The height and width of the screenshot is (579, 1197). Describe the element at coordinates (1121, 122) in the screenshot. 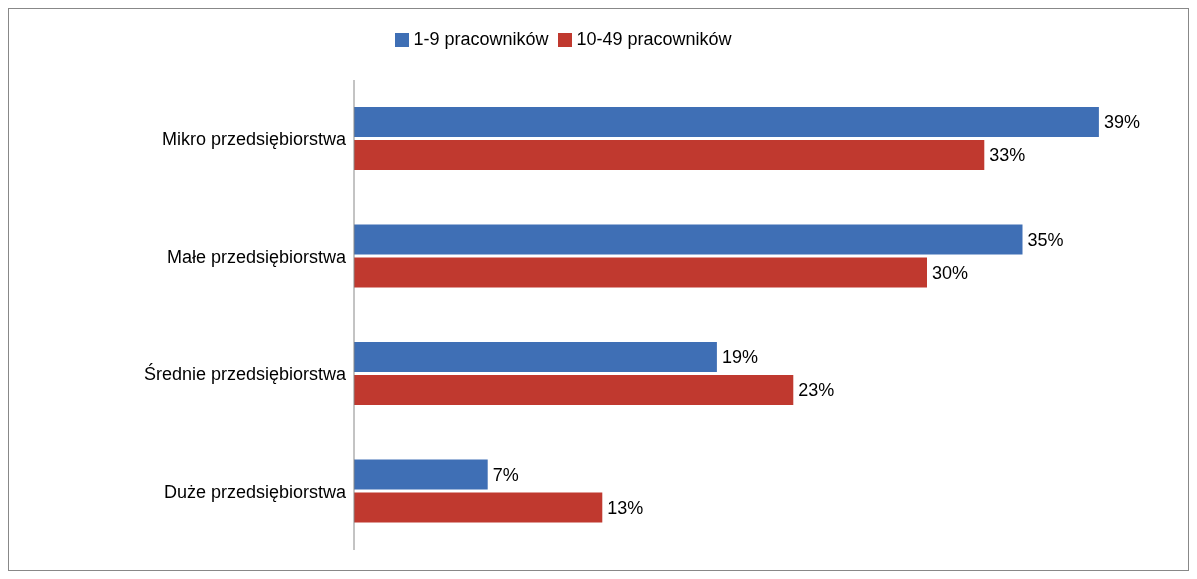

I see `data-label: 39%` at that location.